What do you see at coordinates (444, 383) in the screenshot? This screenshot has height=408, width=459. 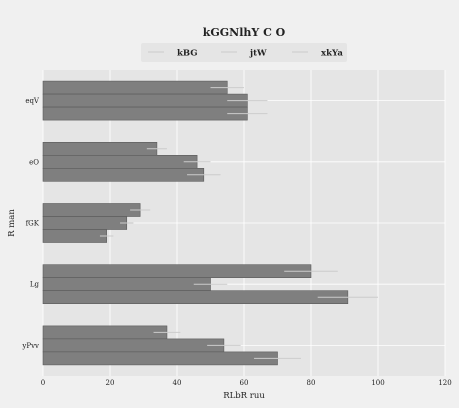 I see `x-tick-label: 120` at bounding box center [444, 383].